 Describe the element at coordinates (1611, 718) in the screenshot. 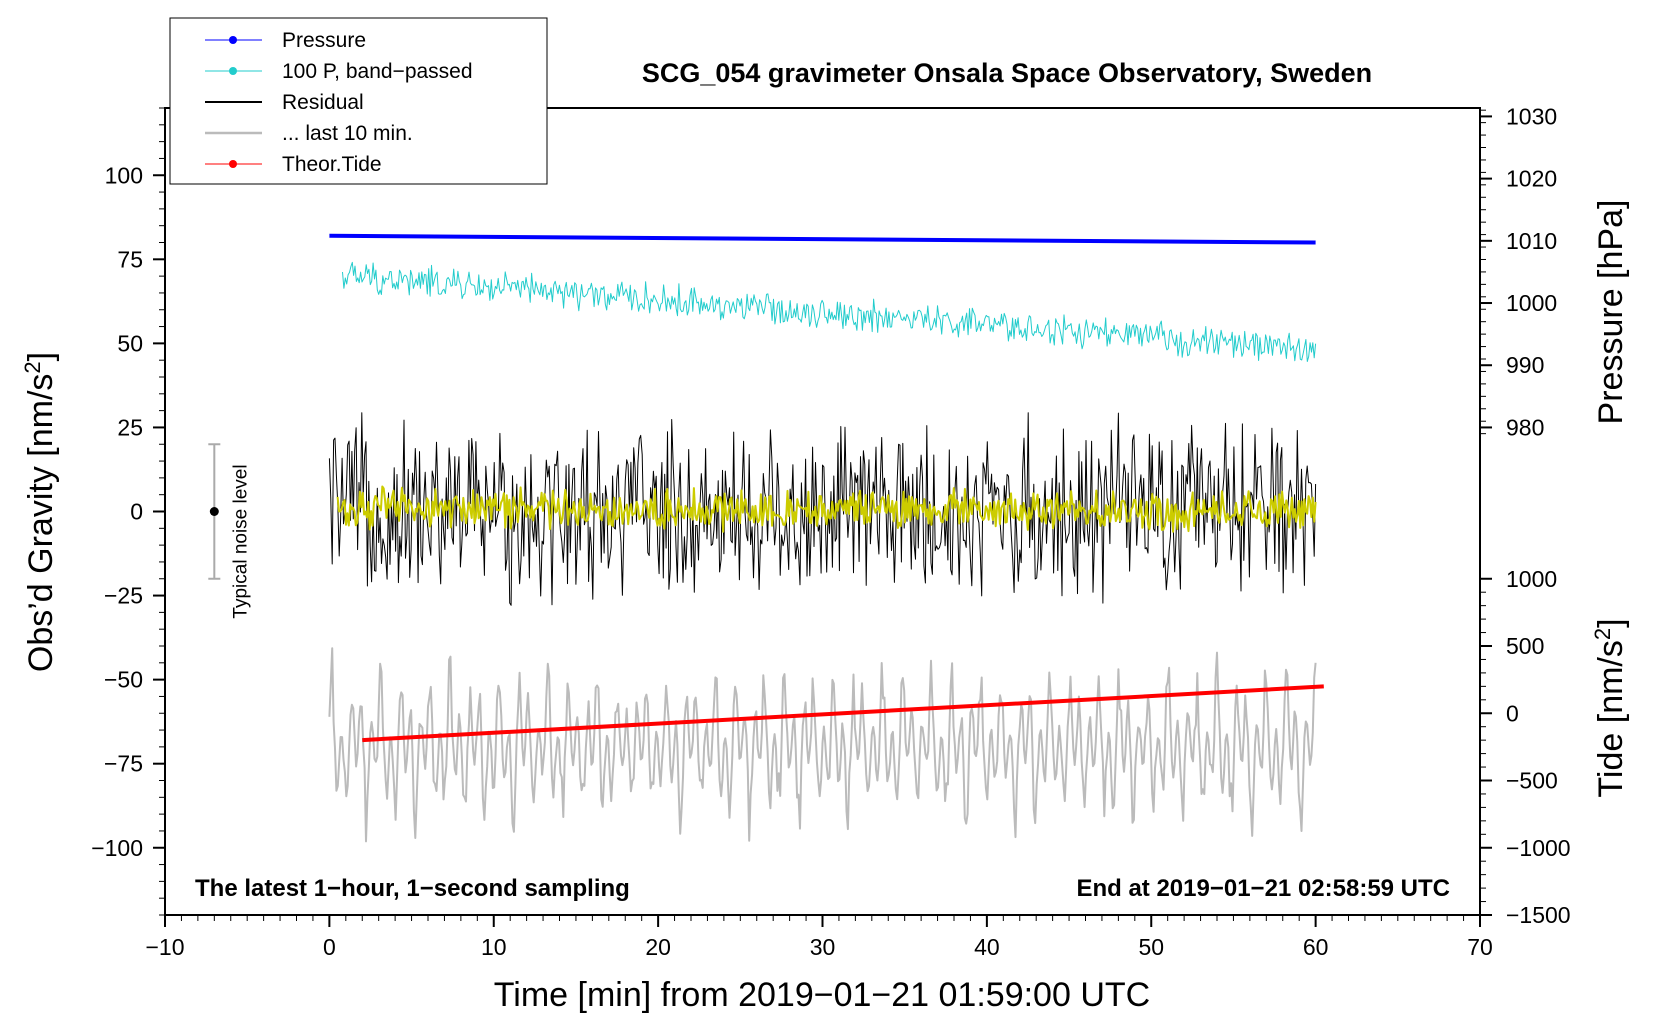

I see `y-axis-title-tide-text: Tide [nm/s` at that location.